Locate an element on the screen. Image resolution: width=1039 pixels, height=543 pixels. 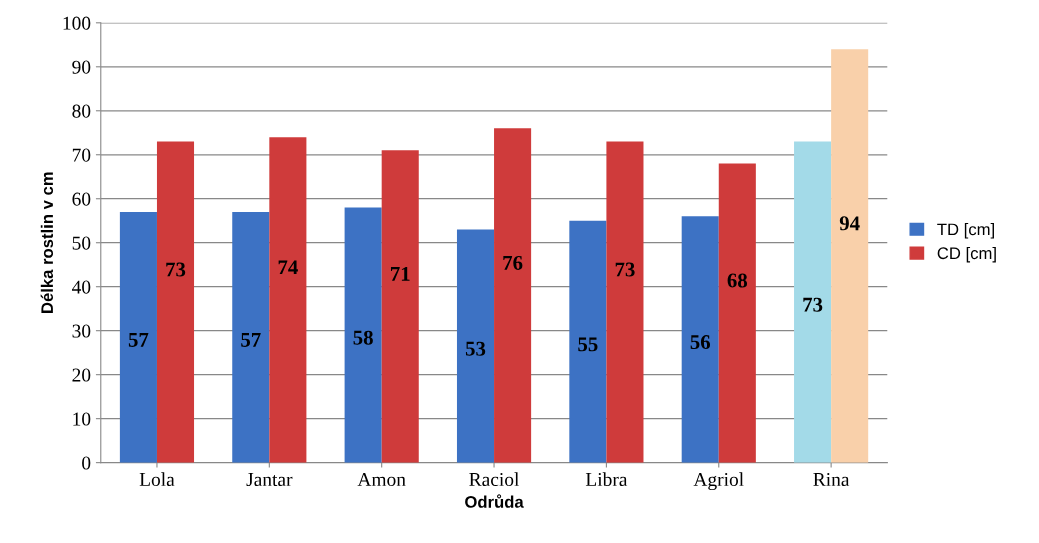
data-label: 76 is located at coordinates (513, 262).